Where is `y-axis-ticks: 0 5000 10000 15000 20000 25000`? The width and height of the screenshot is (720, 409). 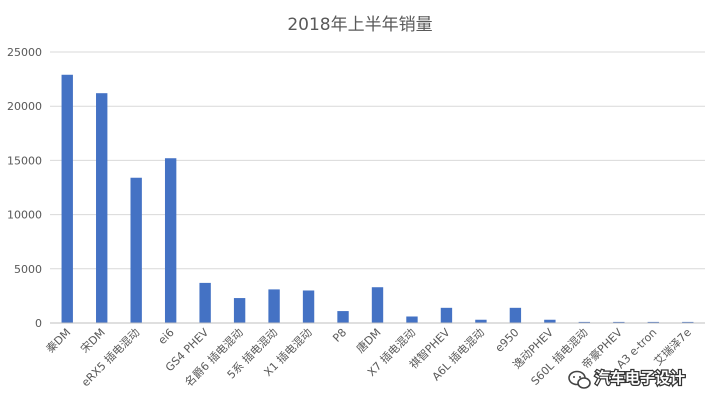
y-axis-ticks: 0 5000 10000 15000 20000 25000 is located at coordinates (24, 188).